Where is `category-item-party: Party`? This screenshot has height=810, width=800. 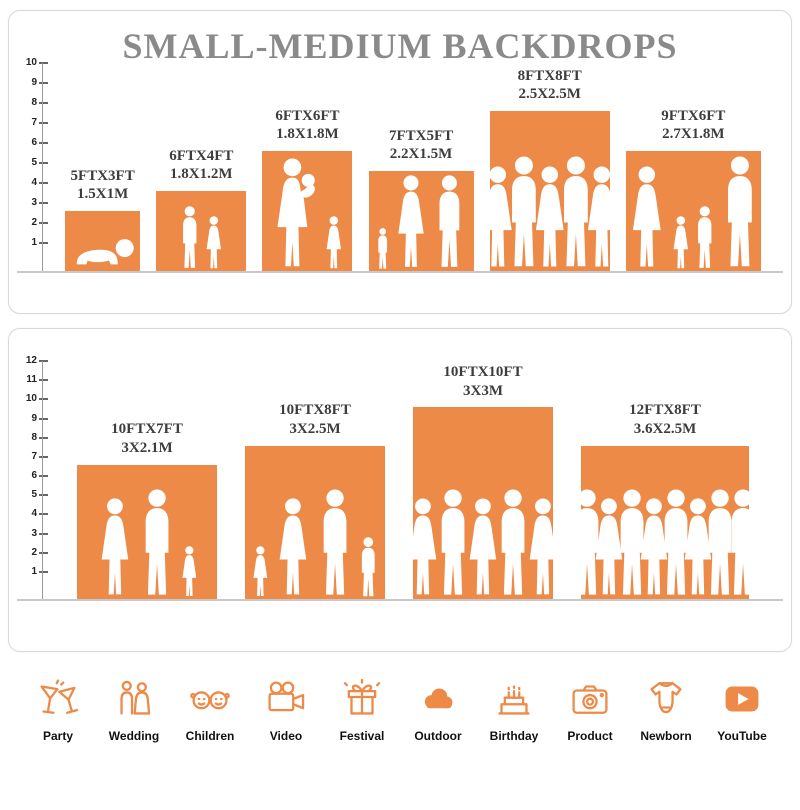
category-item-party: Party is located at coordinates (58, 710).